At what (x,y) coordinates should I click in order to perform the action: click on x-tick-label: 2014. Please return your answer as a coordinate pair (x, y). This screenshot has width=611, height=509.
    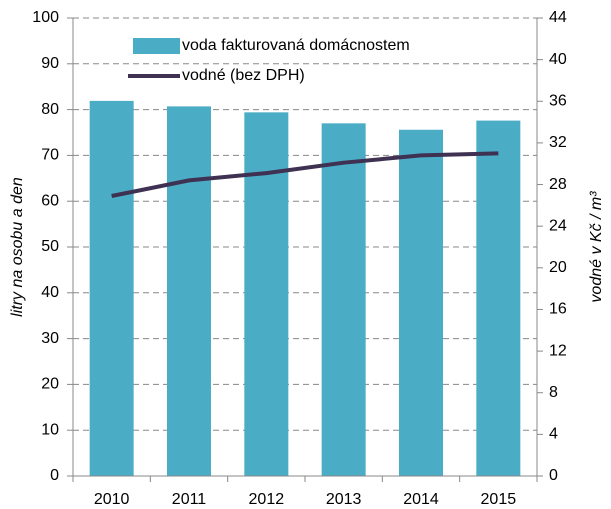
    Looking at the image, I should click on (421, 499).